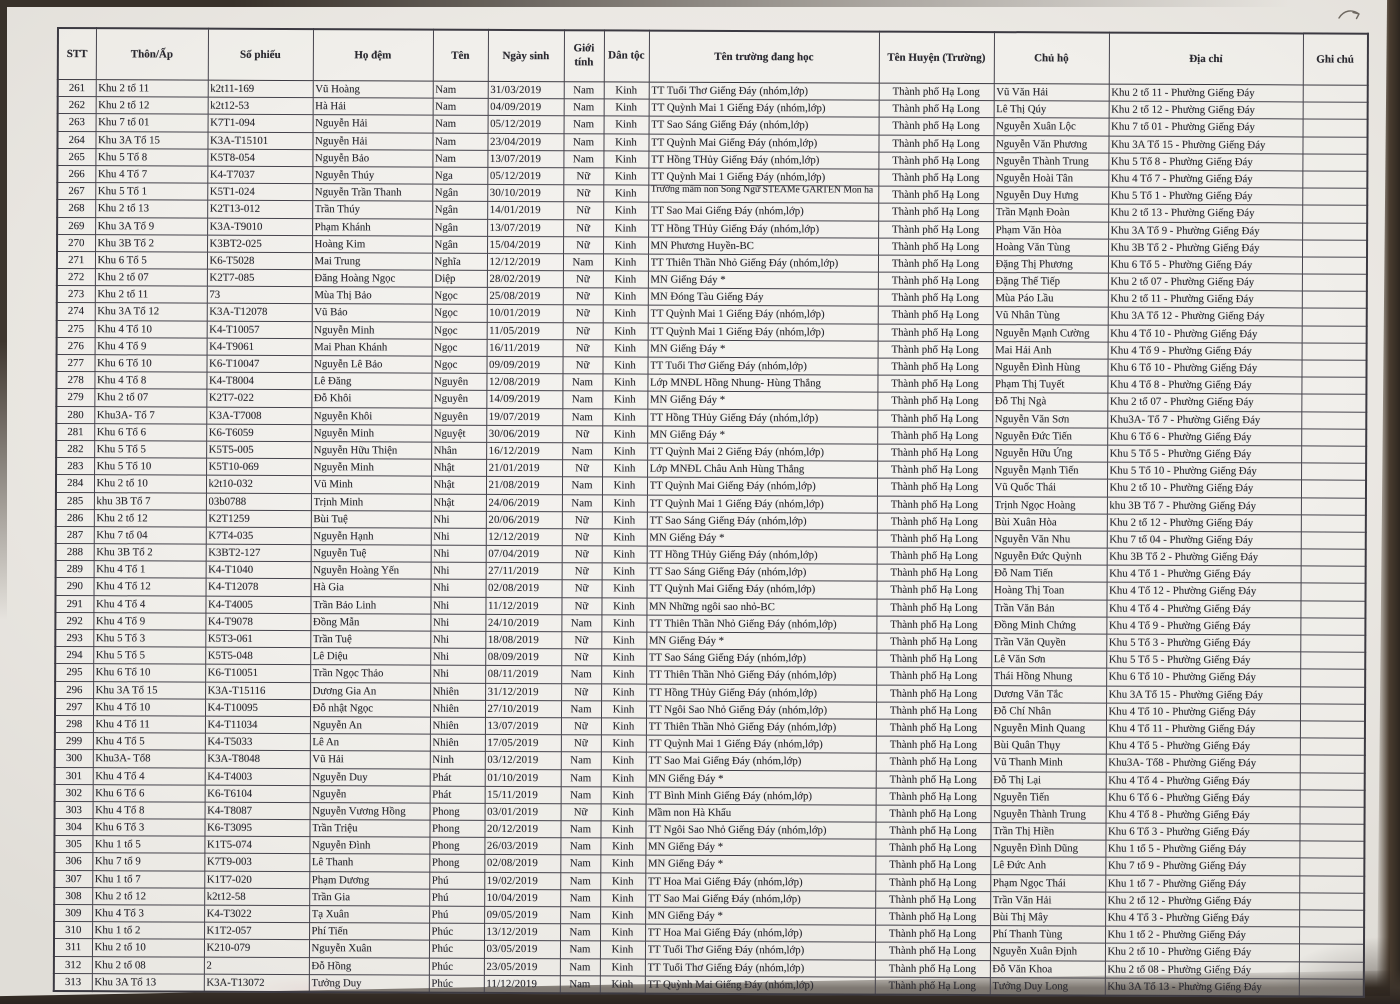 This screenshot has width=1400, height=1004. Describe the element at coordinates (368, 966) in the screenshot. I see `cell-ho-dem: Đỗ Hồng` at that location.